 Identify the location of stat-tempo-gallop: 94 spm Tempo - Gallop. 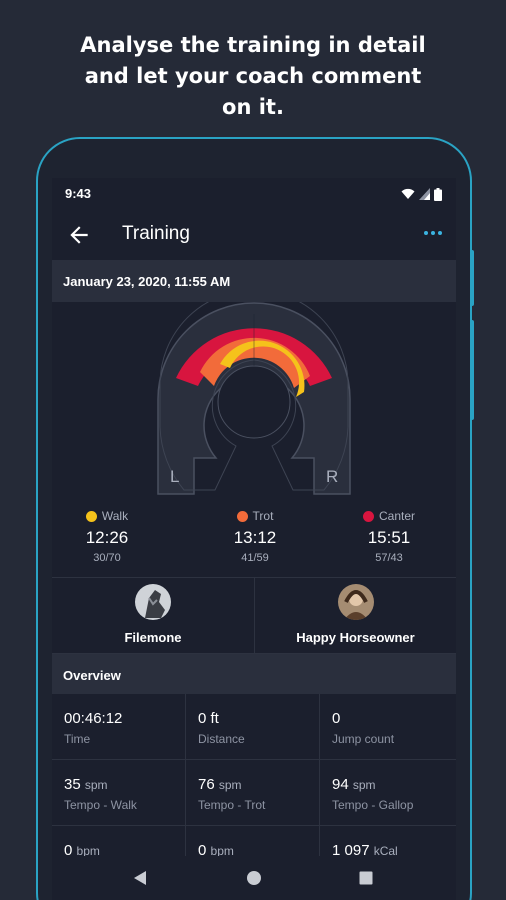
(388, 793).